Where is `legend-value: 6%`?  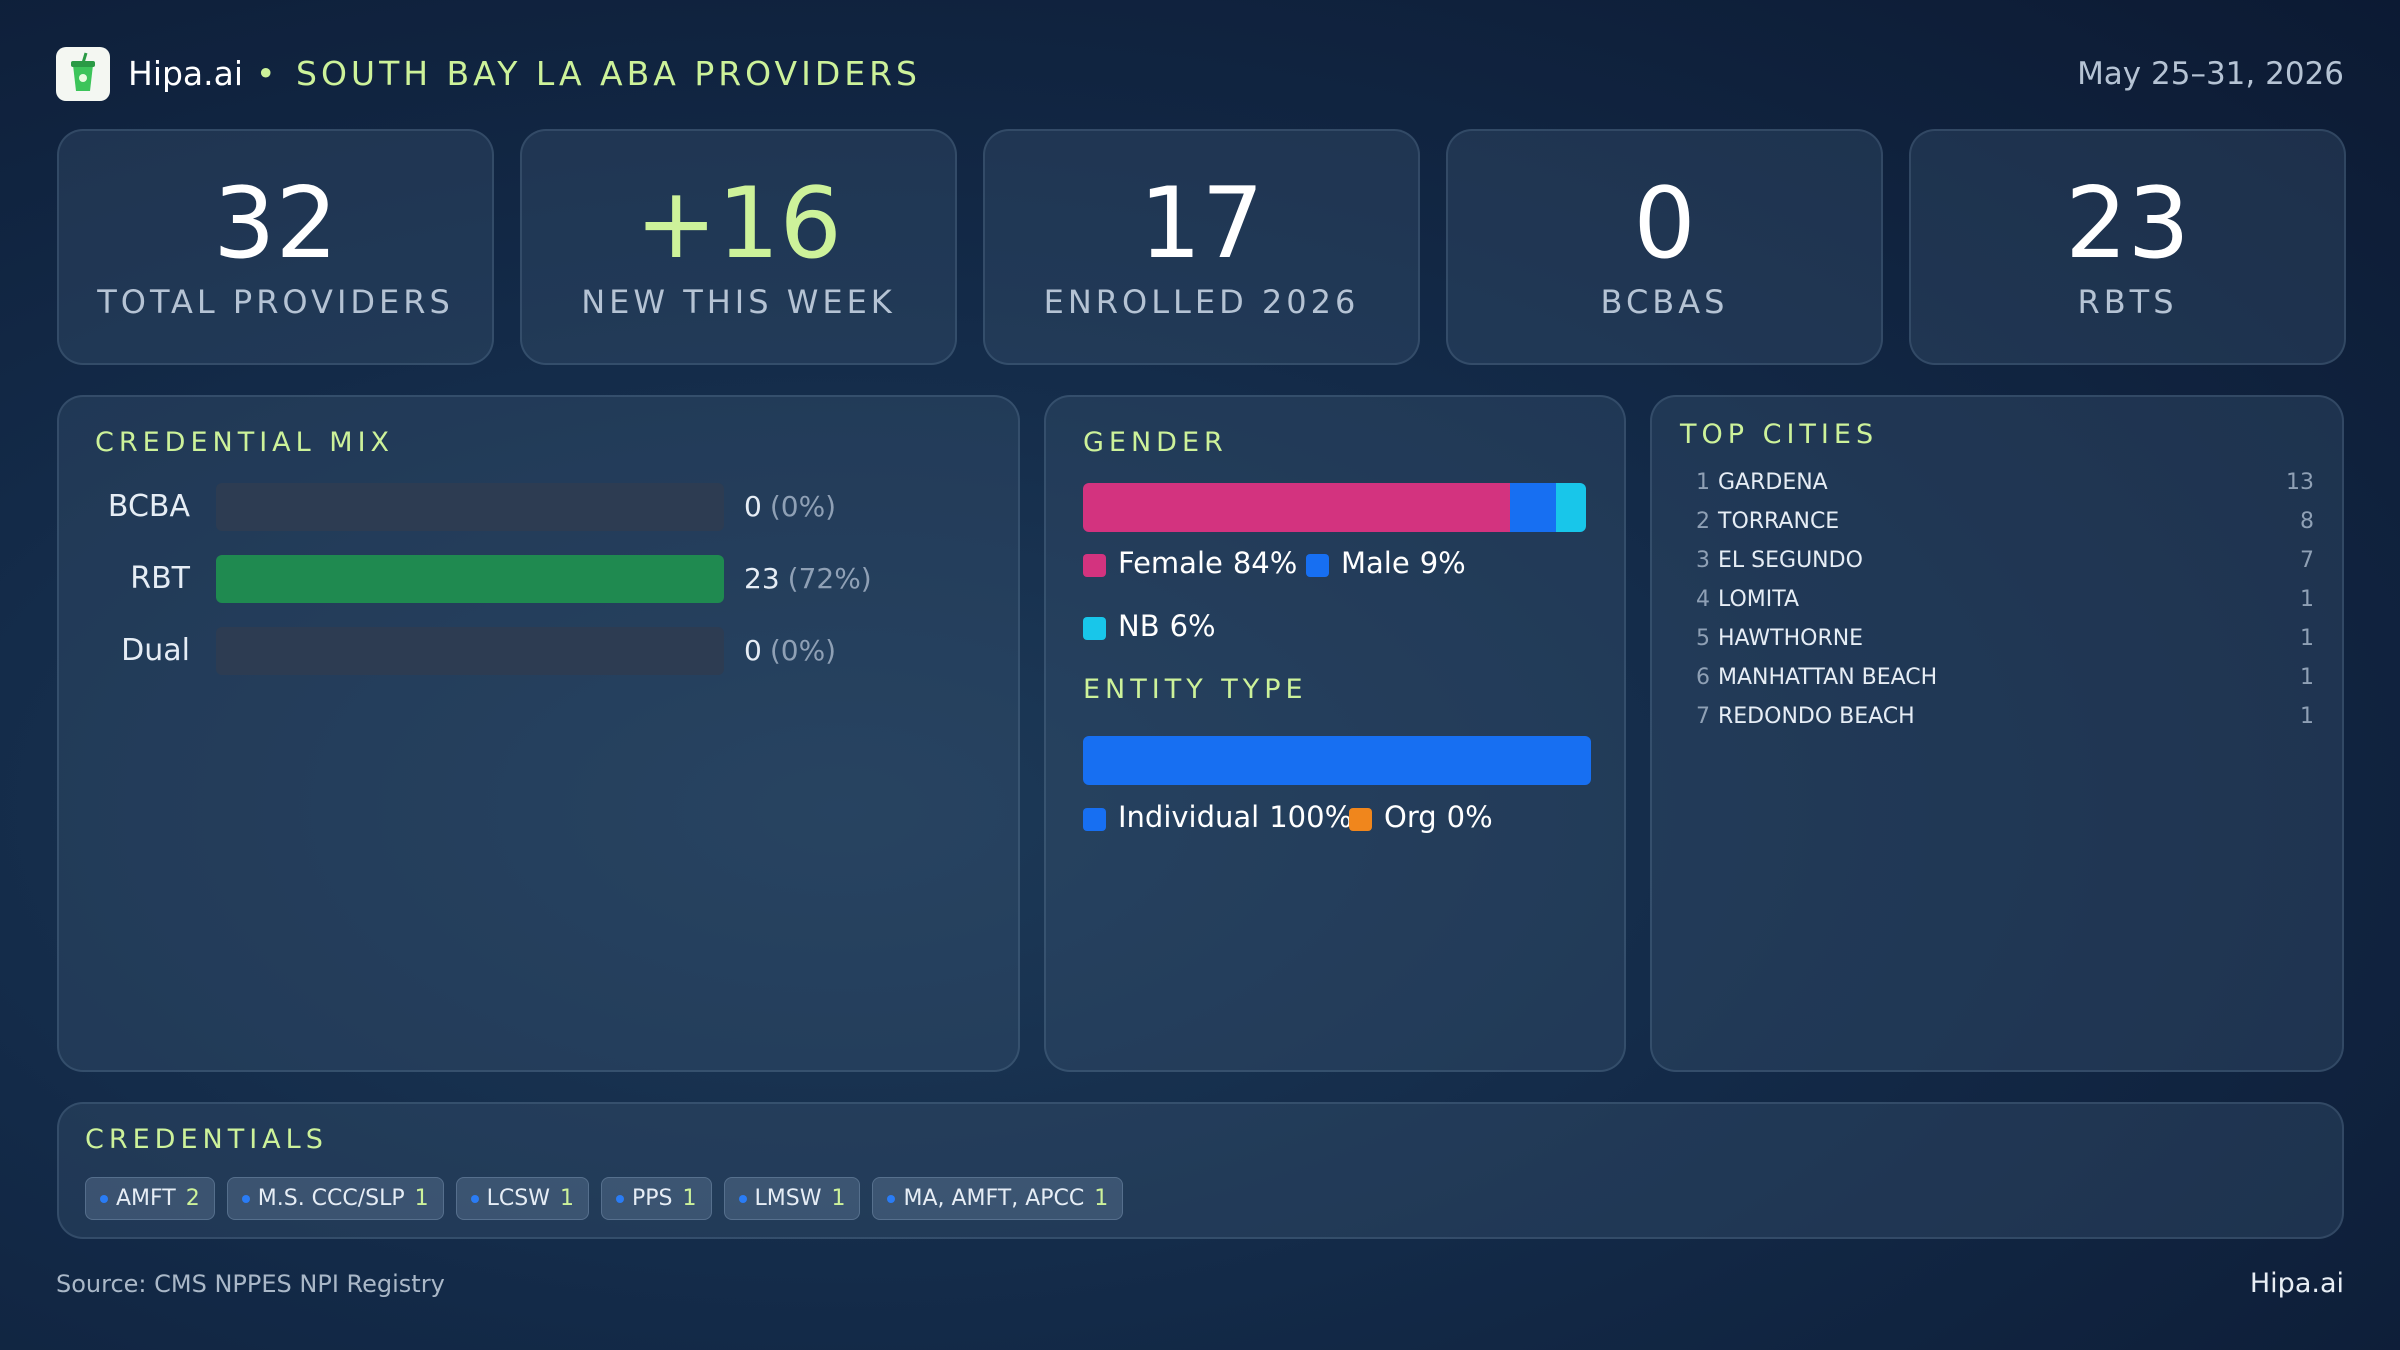
legend-value: 6% is located at coordinates (1192, 626).